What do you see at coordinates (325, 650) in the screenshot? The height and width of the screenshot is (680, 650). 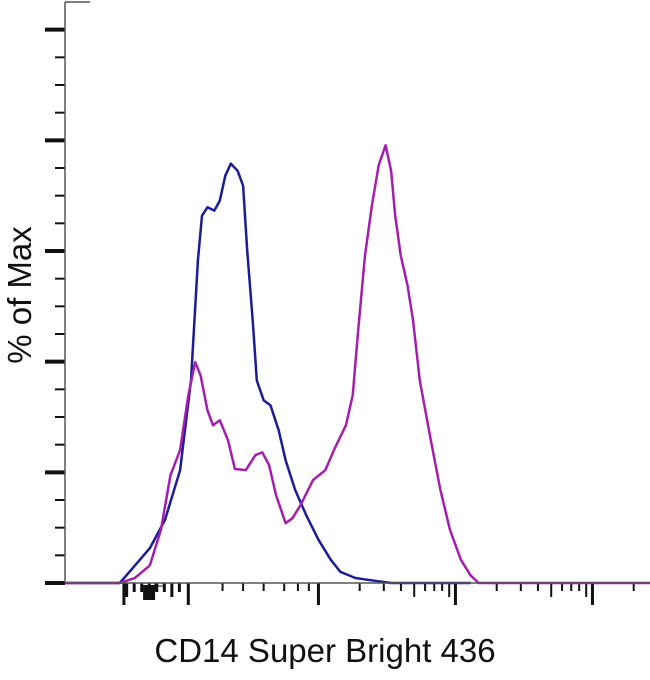 I see `x-axis-label: CD14 Super Bright 436` at bounding box center [325, 650].